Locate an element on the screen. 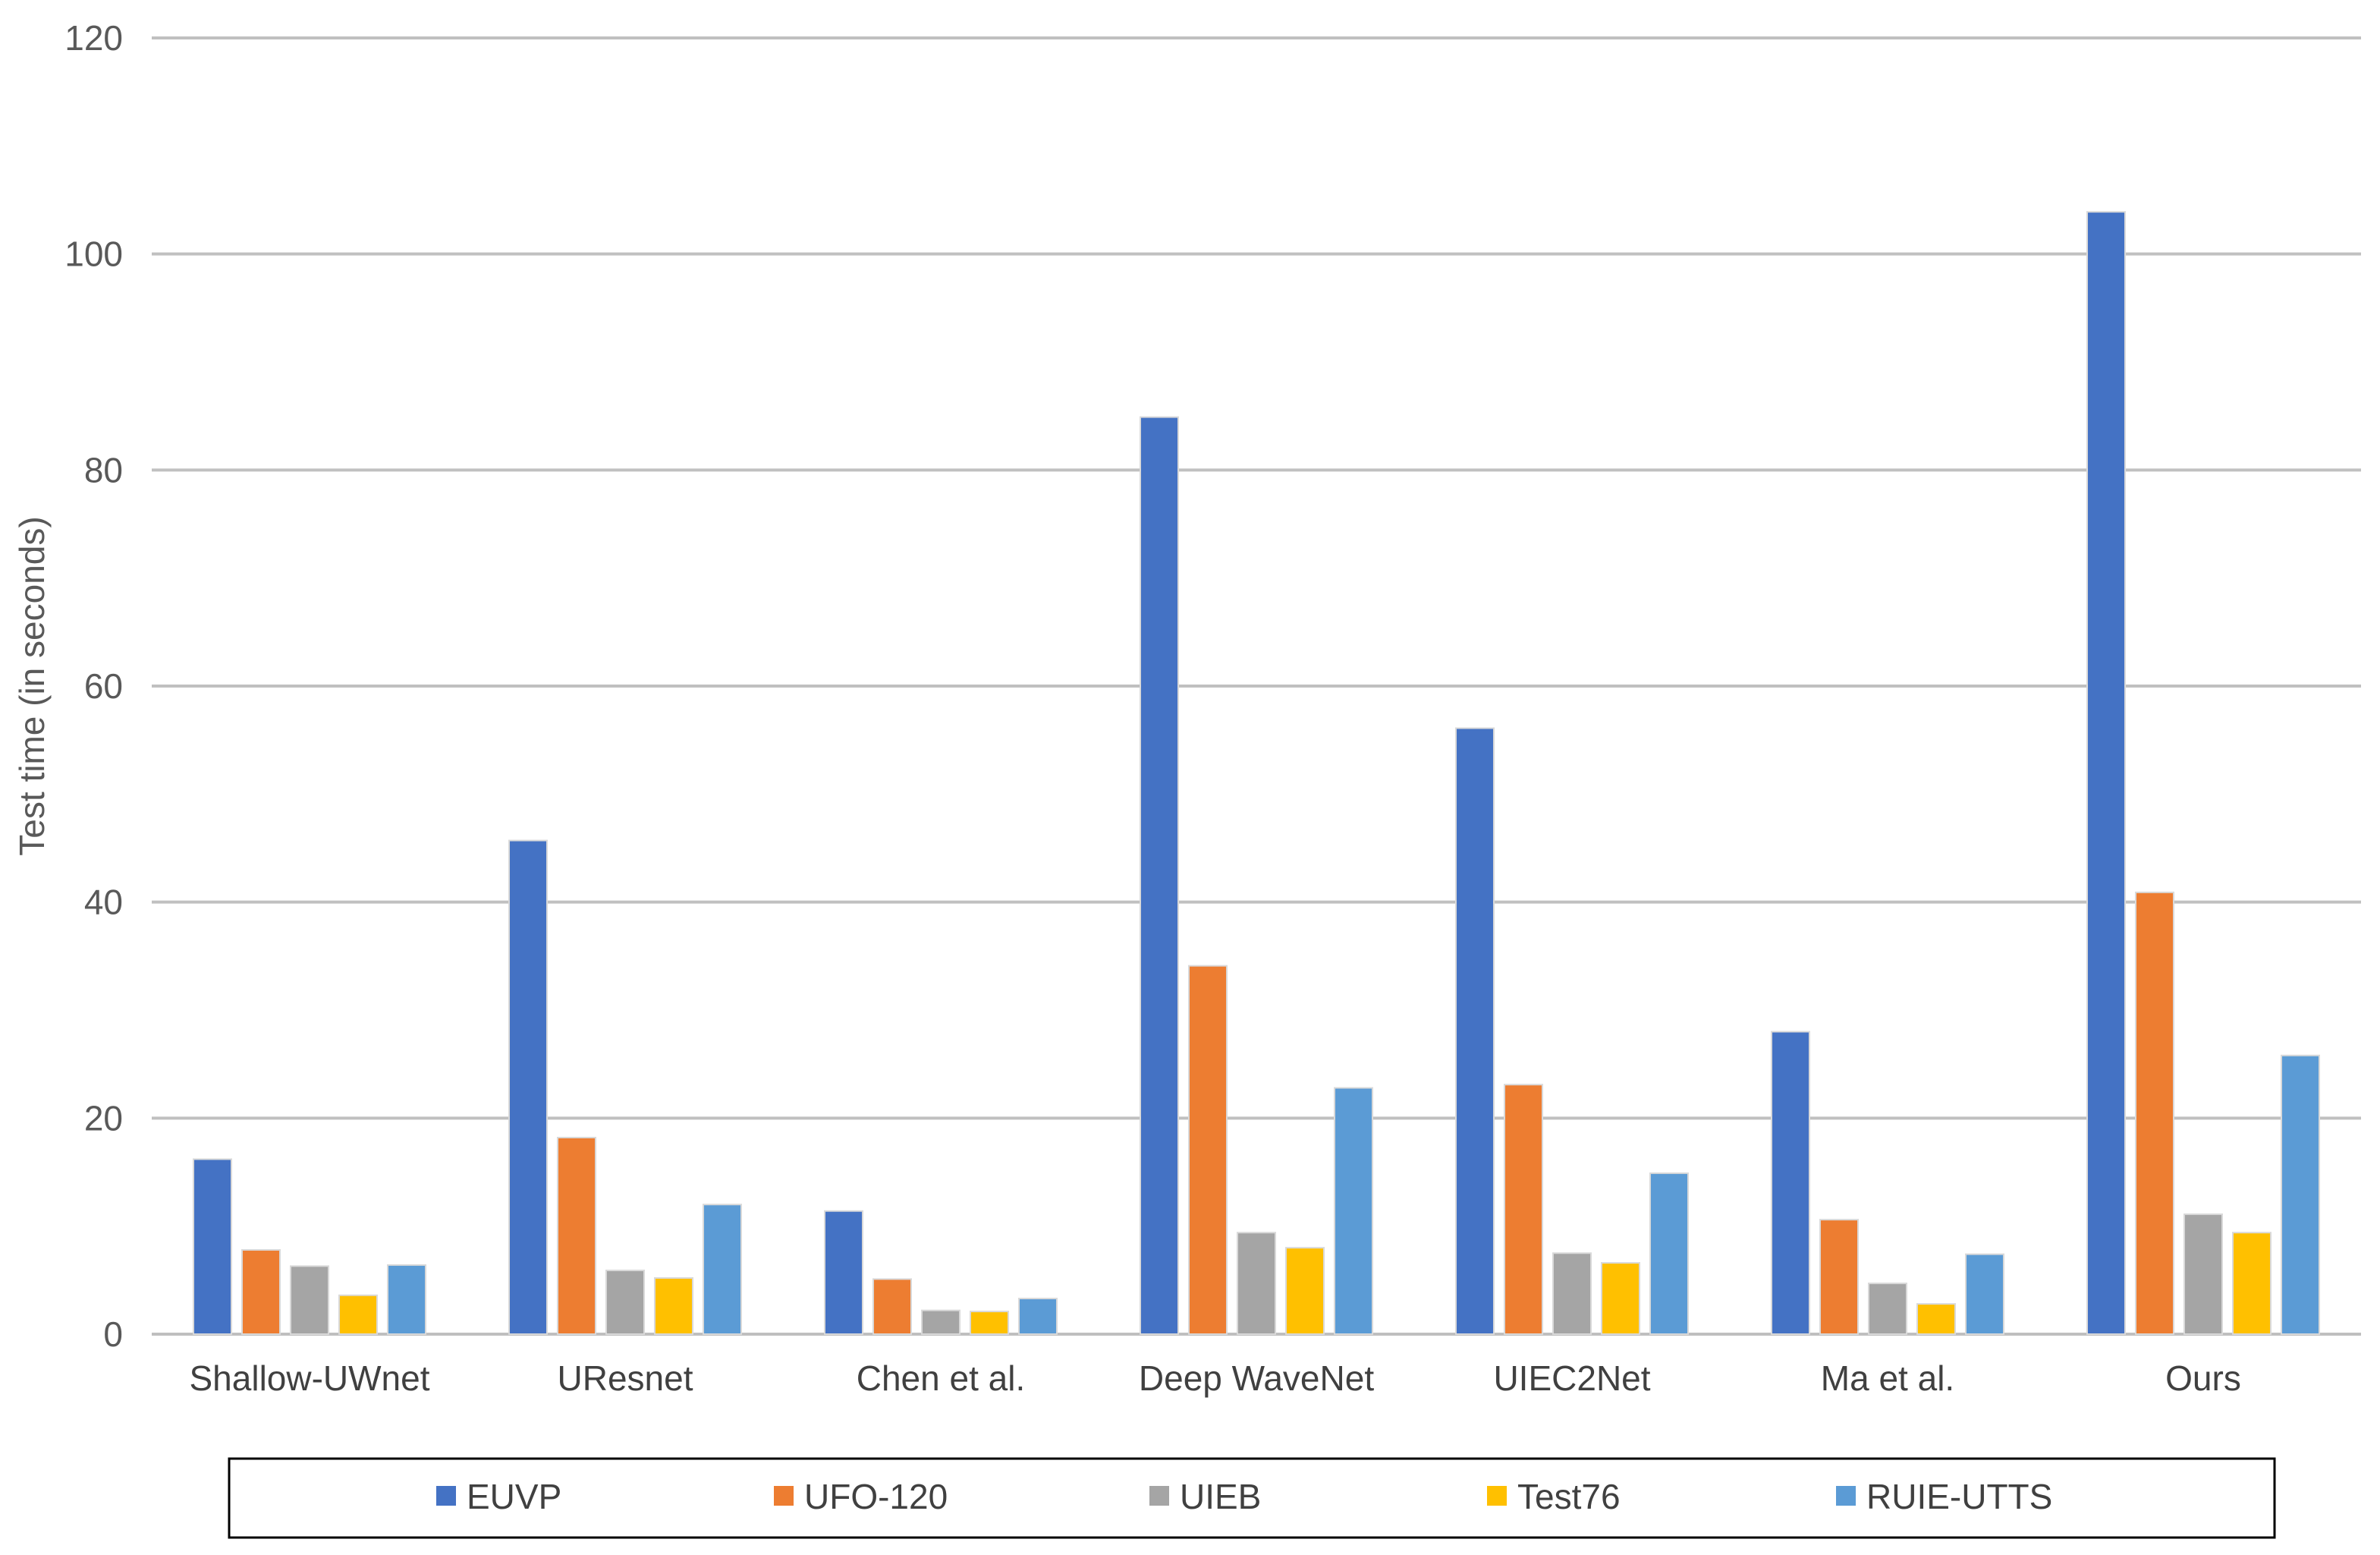 Image resolution: width=2380 pixels, height=1555 pixels. x-tick-label: Deep WaveNet is located at coordinates (1256, 1378).